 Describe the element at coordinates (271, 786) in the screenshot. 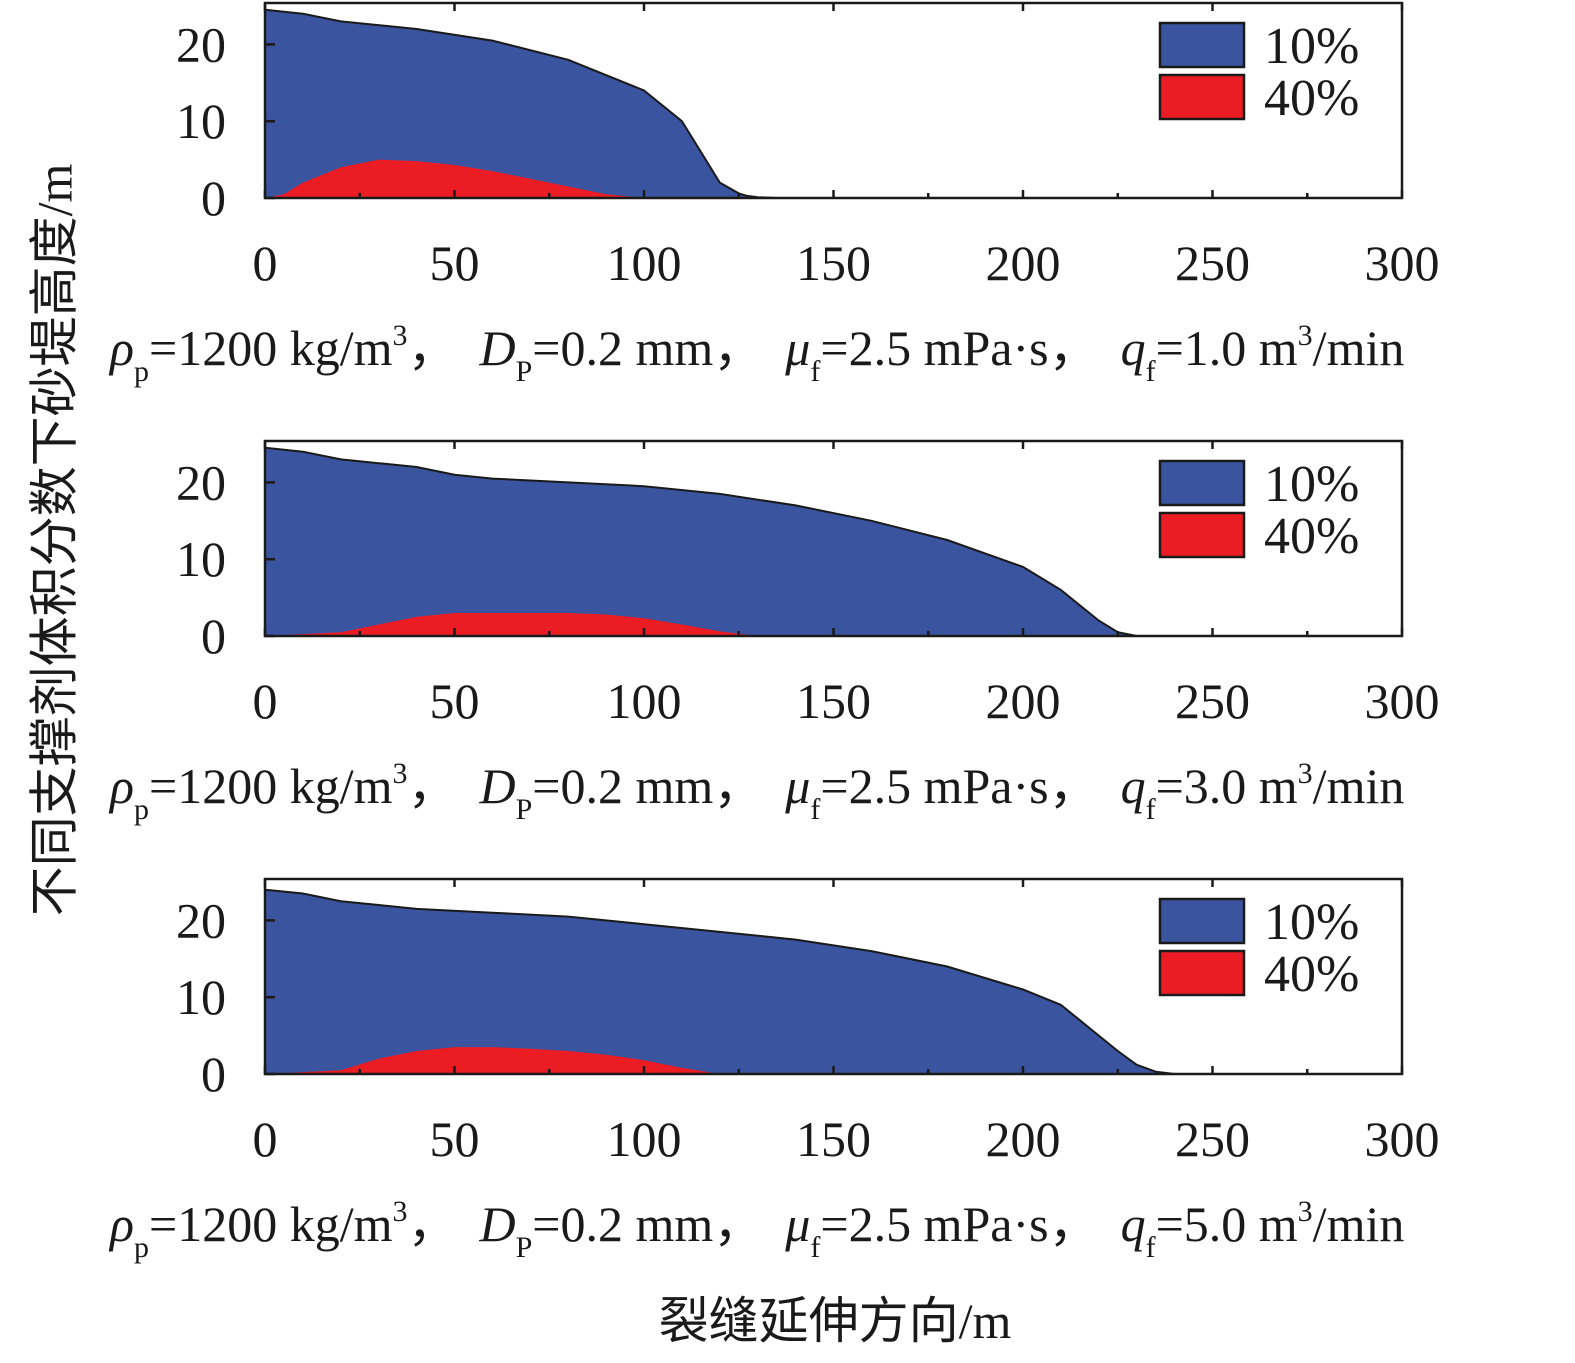

I see `caption-part: =1200 kg/m` at that location.